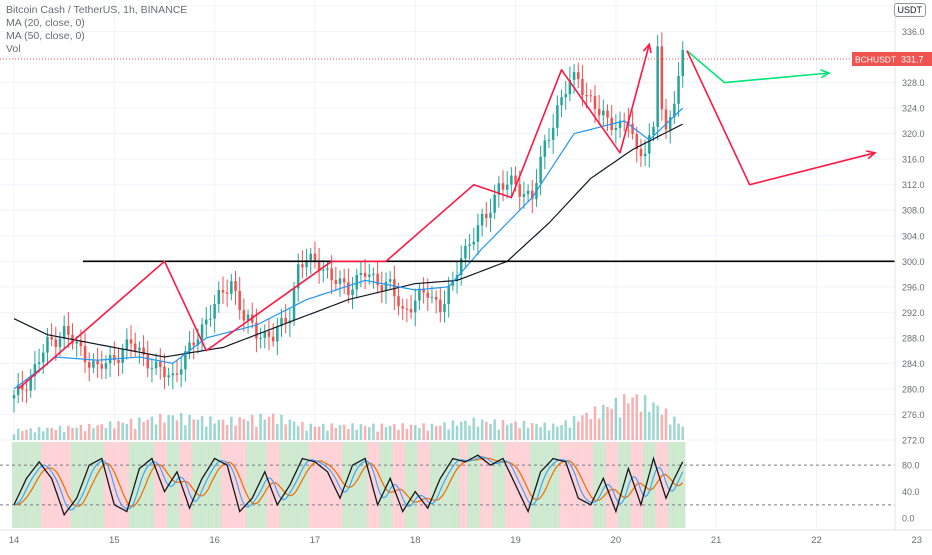 The height and width of the screenshot is (555, 932). Describe the element at coordinates (911, 492) in the screenshot. I see `stoch-tick-label: 40.0` at that location.